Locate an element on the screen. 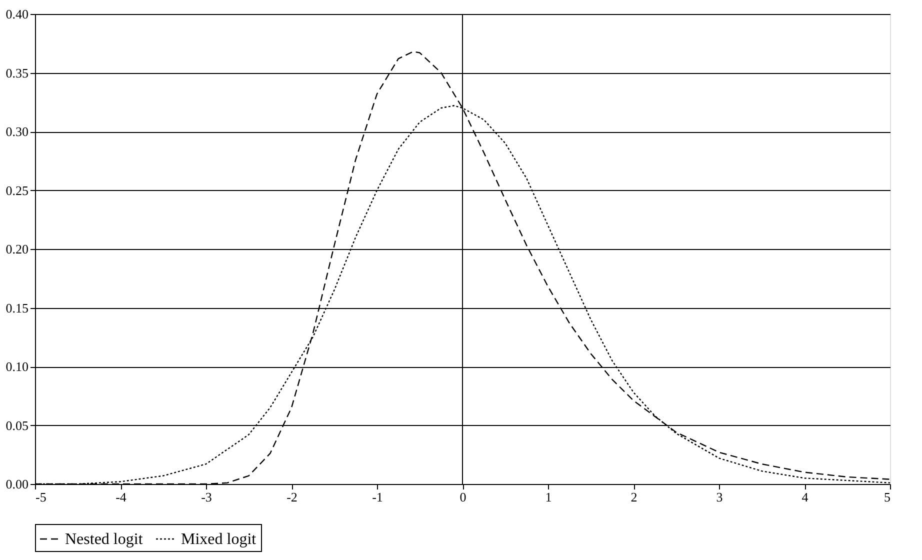 This screenshot has height=560, width=922. x-tick-label: 0 is located at coordinates (463, 497).